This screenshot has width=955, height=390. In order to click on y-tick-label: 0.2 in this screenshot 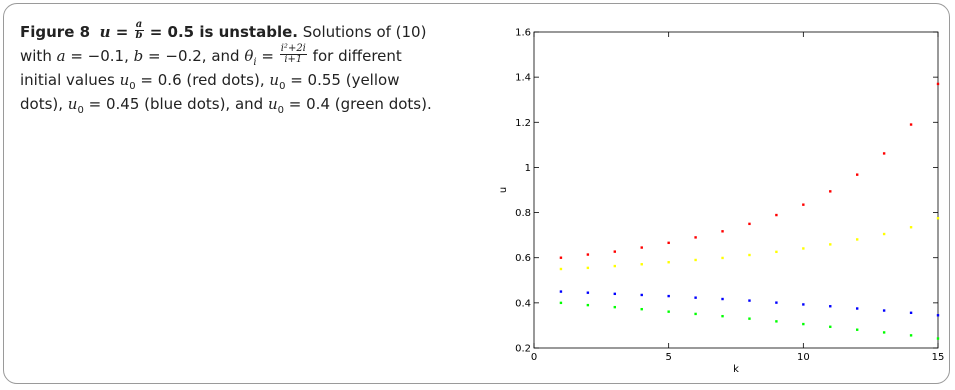, I will do `click(523, 349)`.